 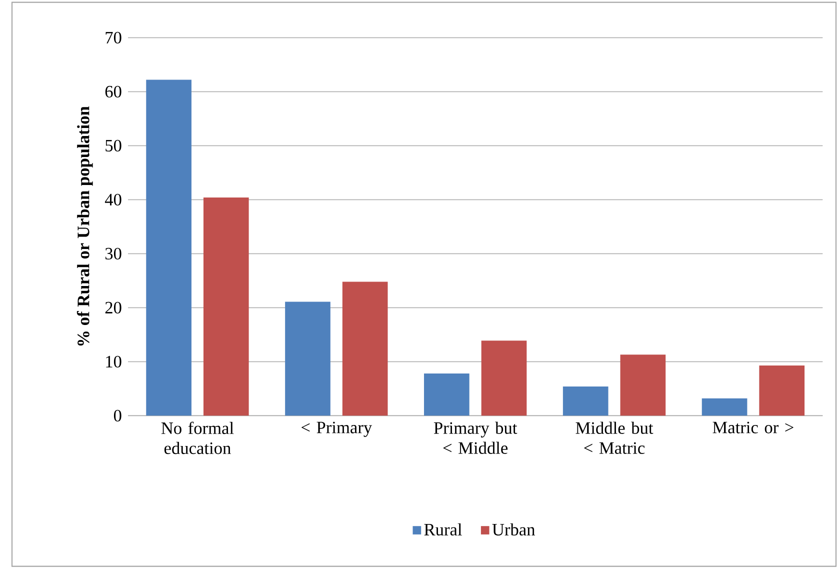 What do you see at coordinates (114, 38) in the screenshot?
I see `y-tick-label: 70` at bounding box center [114, 38].